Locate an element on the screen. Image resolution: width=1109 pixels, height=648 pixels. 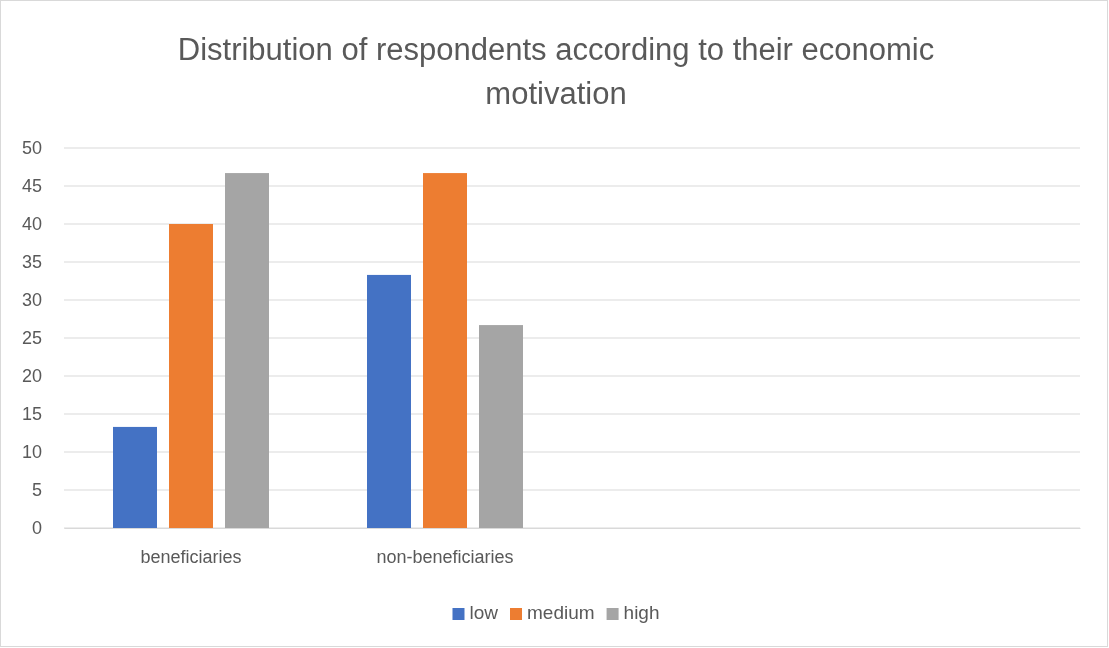
y-tick-label: 30 is located at coordinates (31, 300).